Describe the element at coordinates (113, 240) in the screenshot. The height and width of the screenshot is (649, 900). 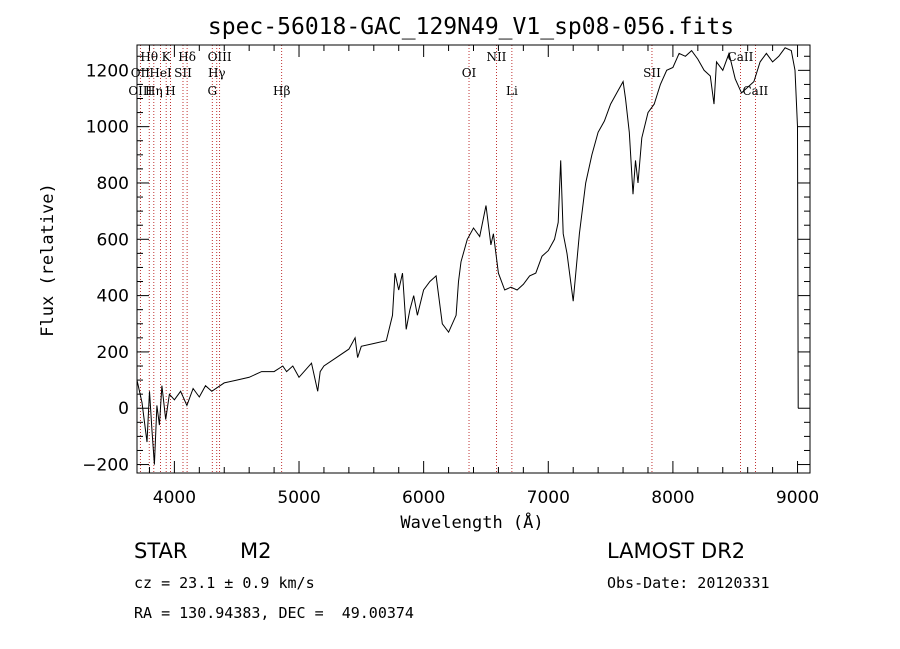
I see `y-tick-label: 600` at that location.